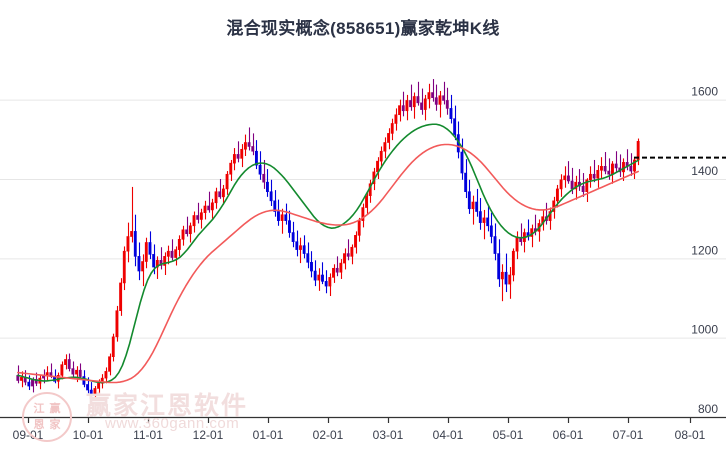 This screenshot has width=726, height=450. I want to click on x-tick-label: 06-01, so click(568, 435).